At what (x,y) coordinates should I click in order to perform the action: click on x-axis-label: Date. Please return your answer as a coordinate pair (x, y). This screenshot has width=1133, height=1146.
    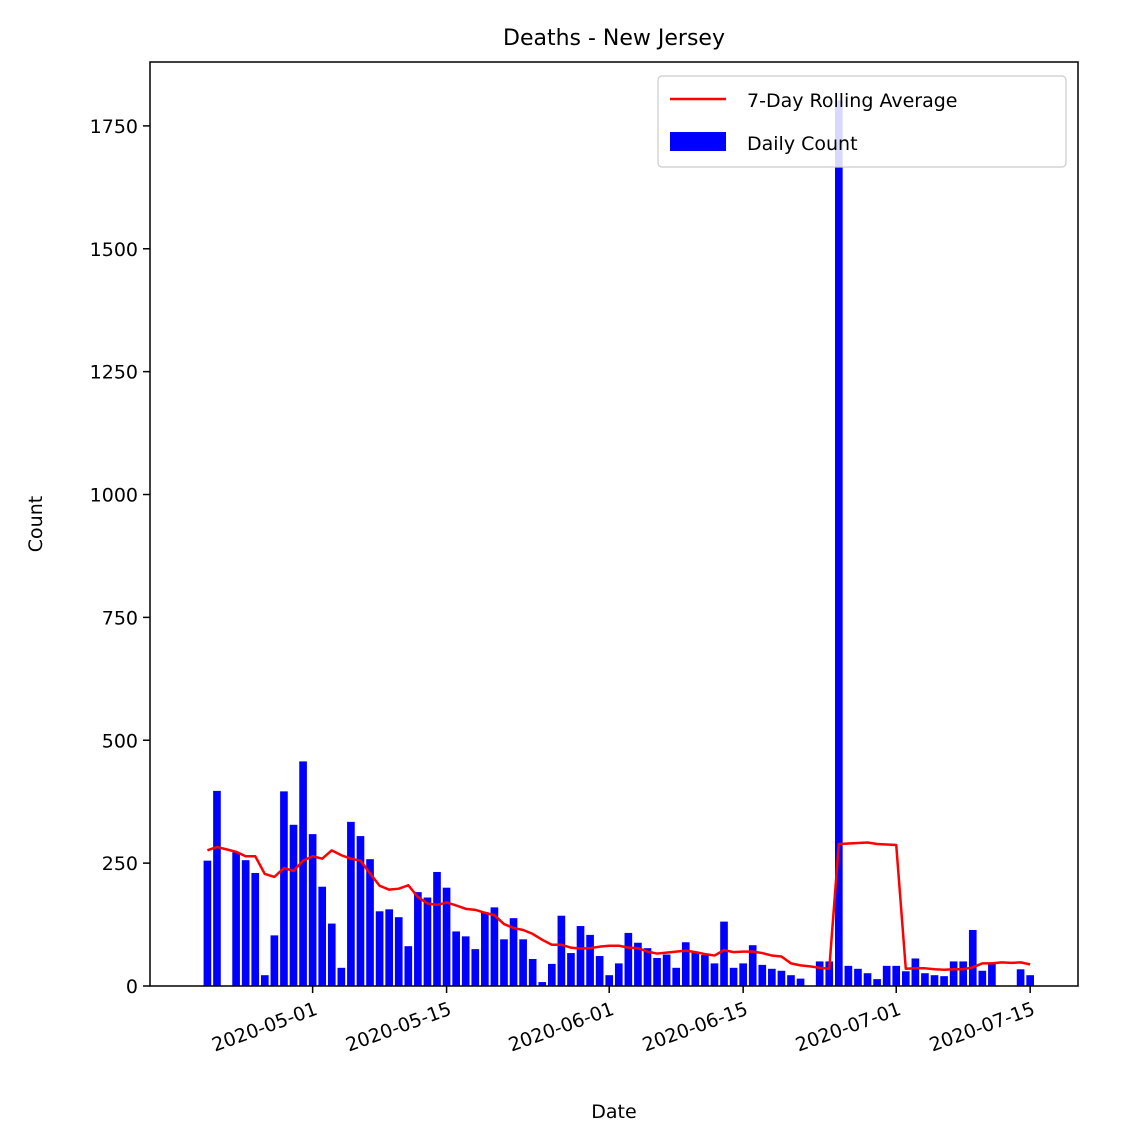
    Looking at the image, I should click on (613, 1112).